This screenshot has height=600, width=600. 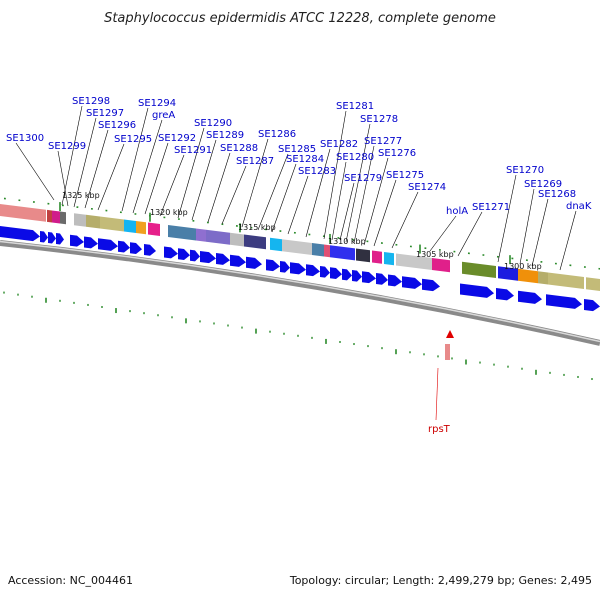 I want to click on gene-label-se1299: SE1299, so click(x=67, y=146).